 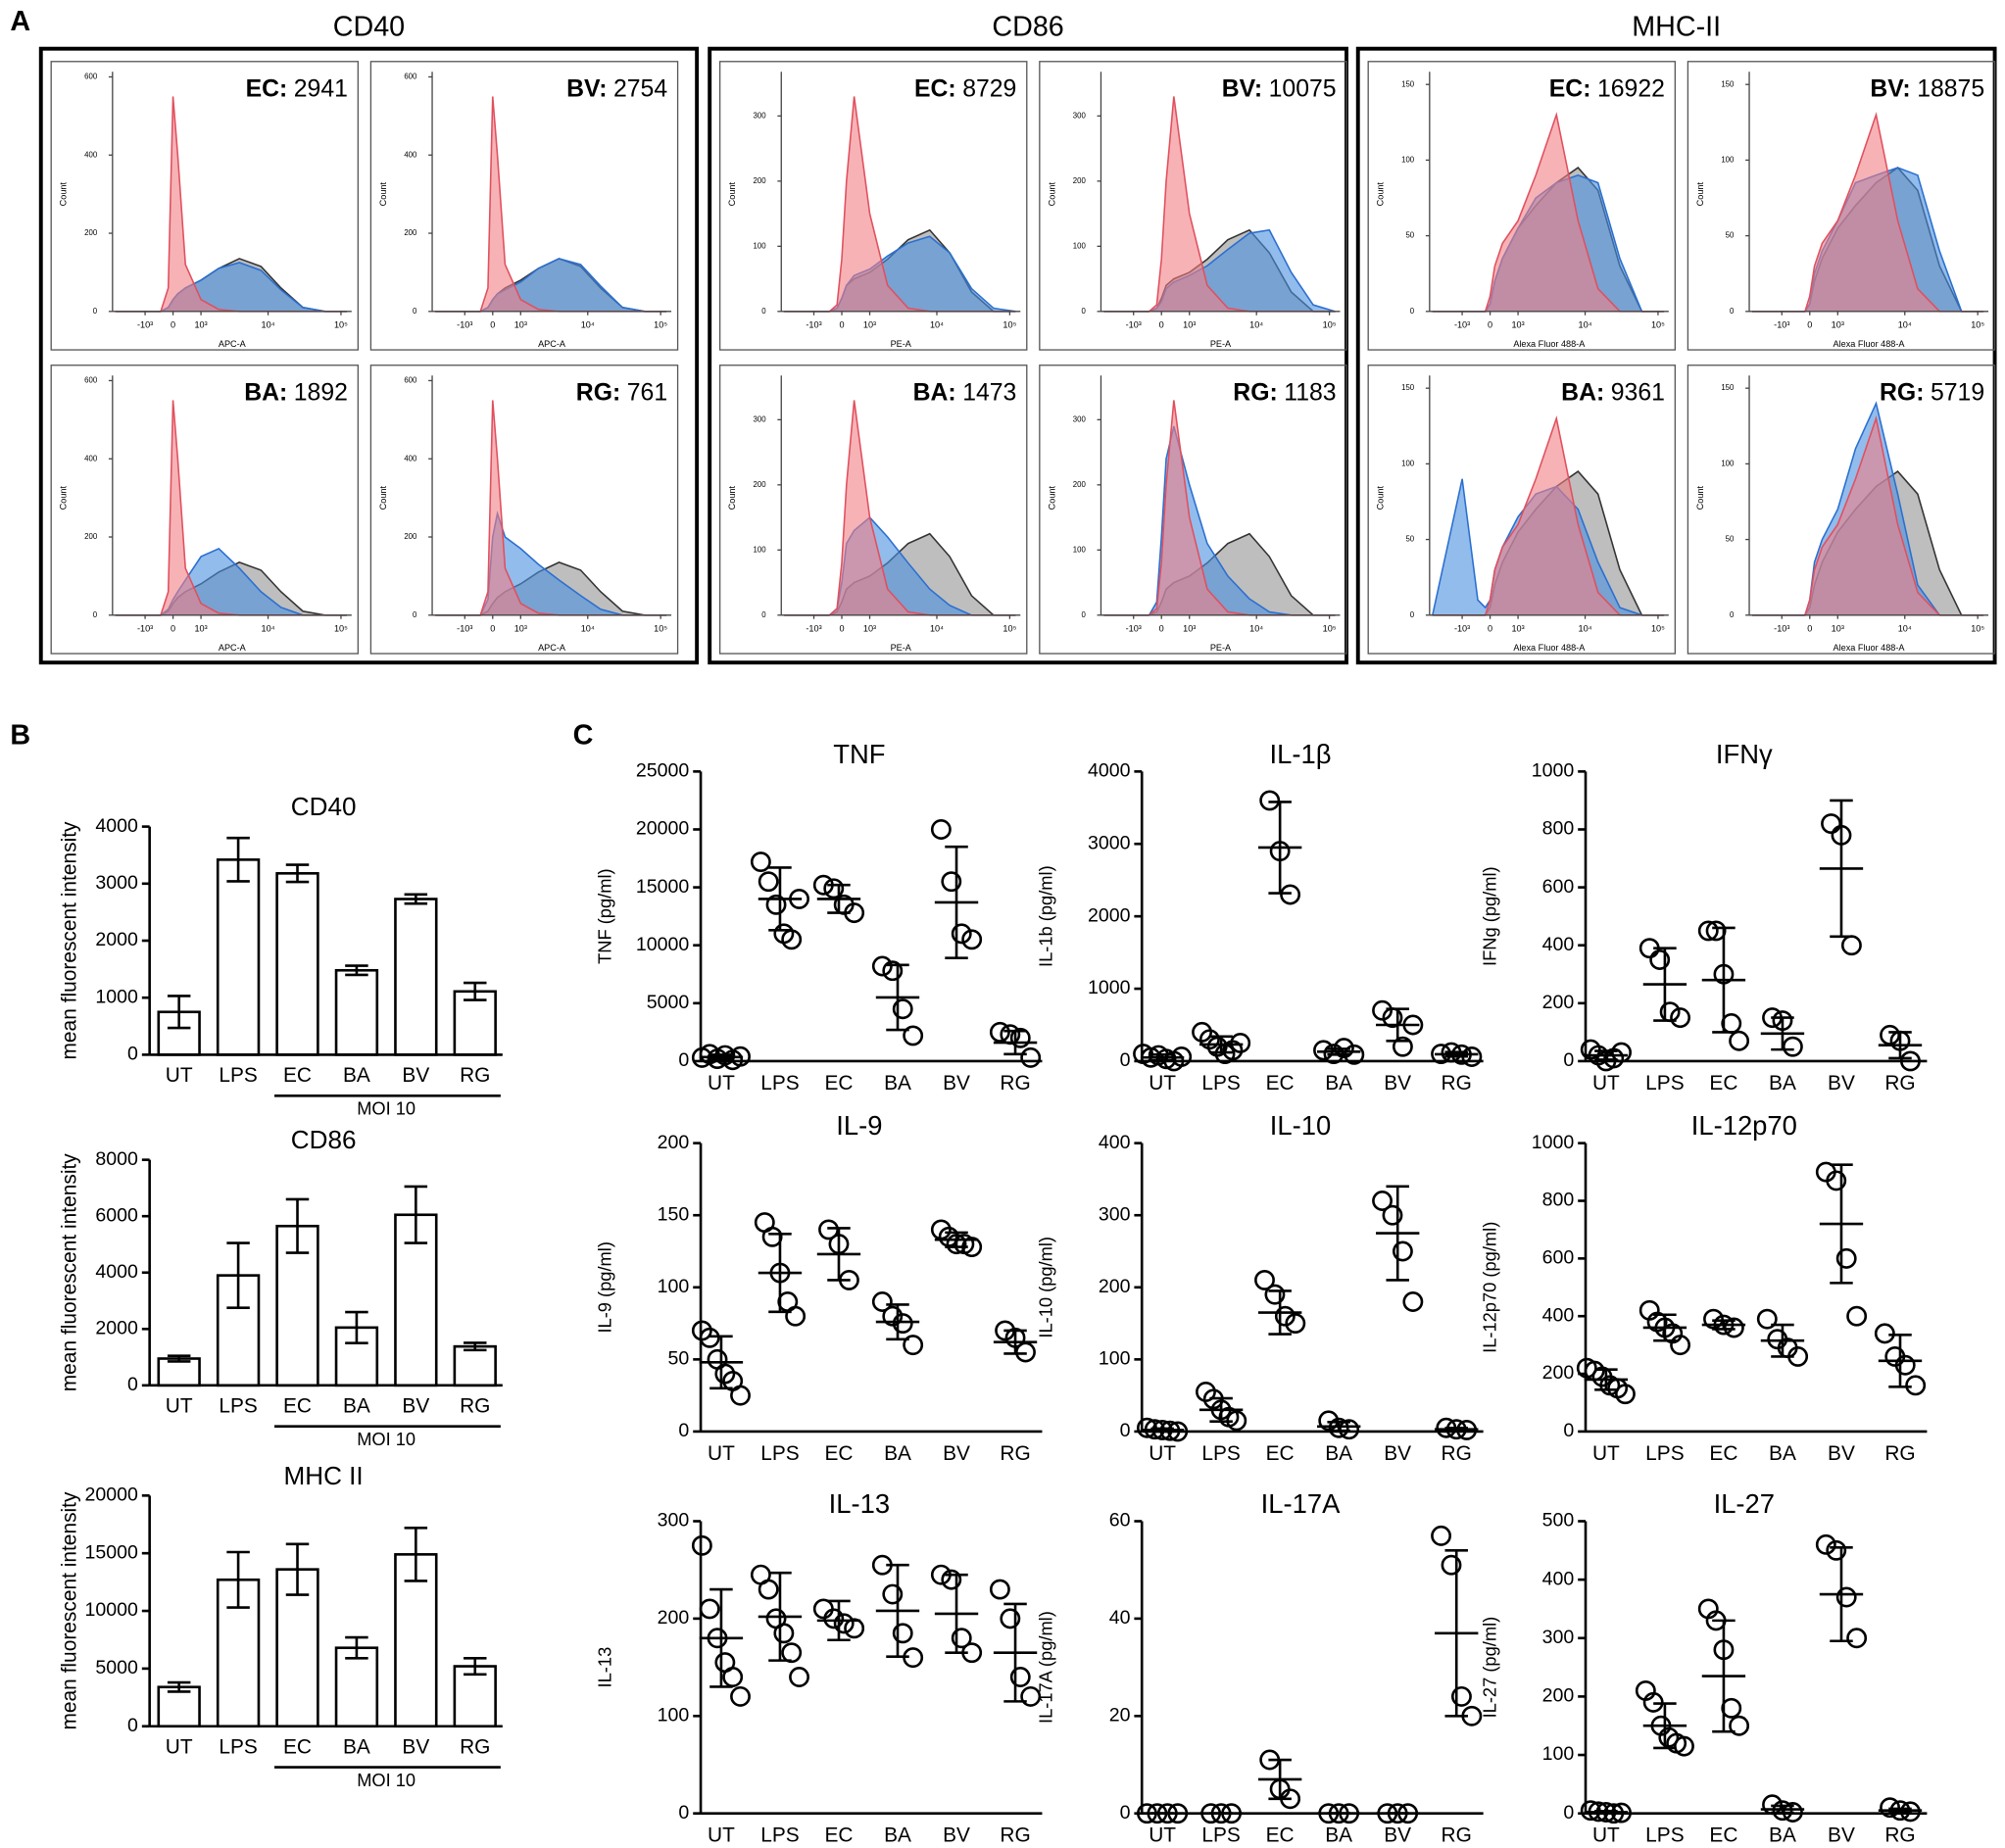 What do you see at coordinates (111, 1552) in the screenshot?
I see `y-tick-label: 15000` at bounding box center [111, 1552].